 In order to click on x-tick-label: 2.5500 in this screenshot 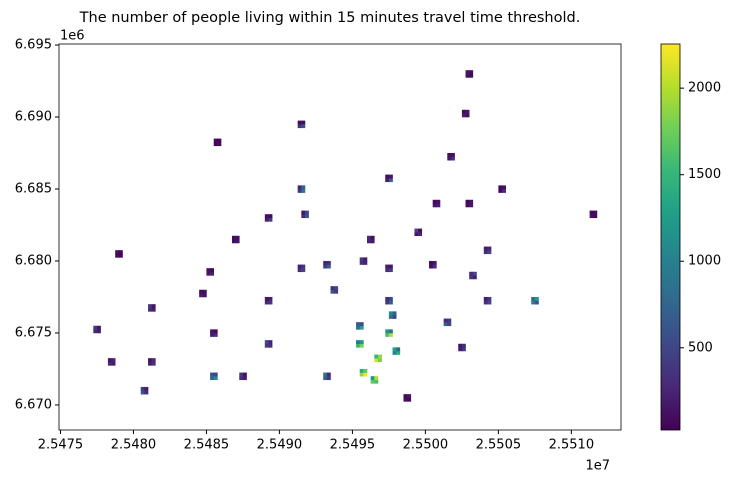, I will do `click(426, 445)`.